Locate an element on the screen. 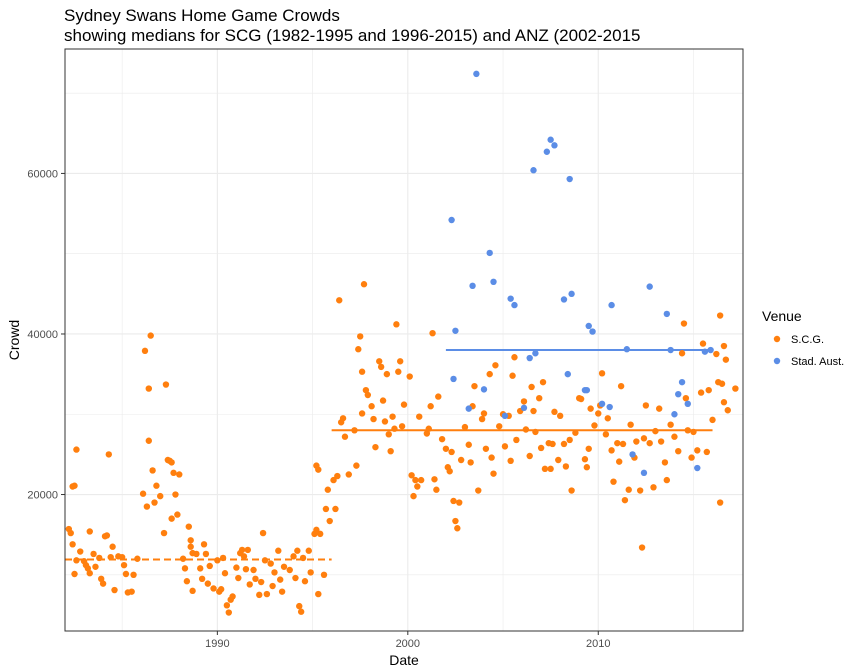 Image resolution: width=864 pixels, height=672 pixels. x-axis-ticks: 1990 2000 2010 is located at coordinates (408, 640).